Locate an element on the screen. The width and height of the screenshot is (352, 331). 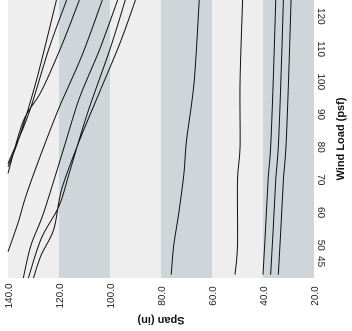
x-tick-label: 80.0 is located at coordinates (162, 296).